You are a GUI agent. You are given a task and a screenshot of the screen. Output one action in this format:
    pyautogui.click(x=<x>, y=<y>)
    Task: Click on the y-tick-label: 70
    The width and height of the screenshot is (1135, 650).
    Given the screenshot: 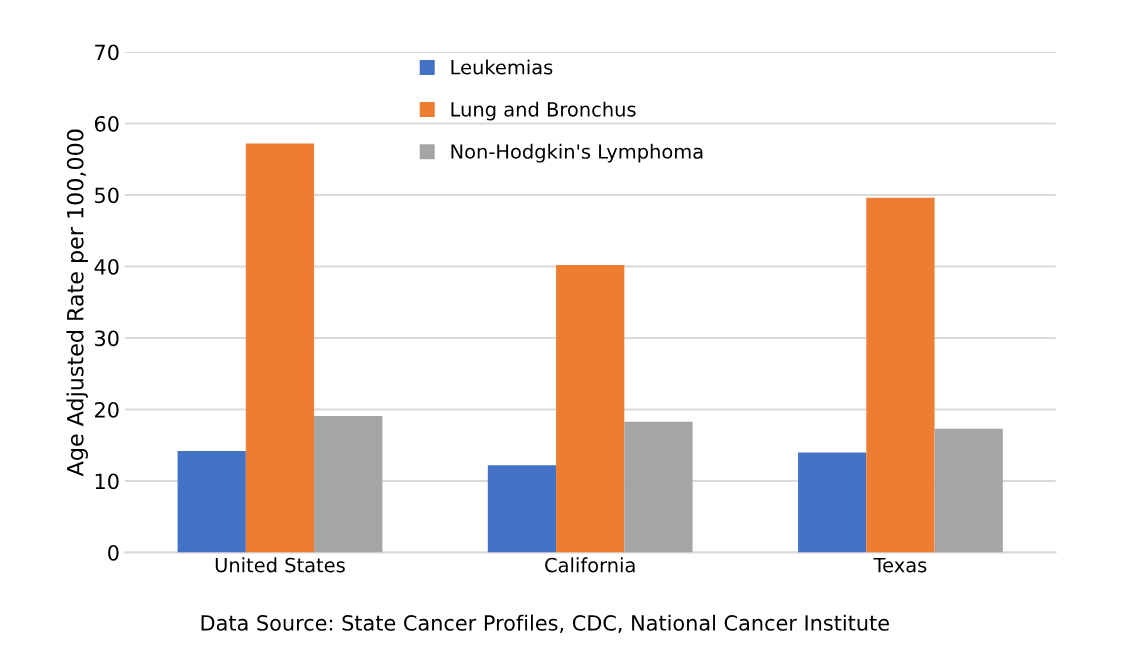 What is the action you would take?
    pyautogui.click(x=107, y=52)
    